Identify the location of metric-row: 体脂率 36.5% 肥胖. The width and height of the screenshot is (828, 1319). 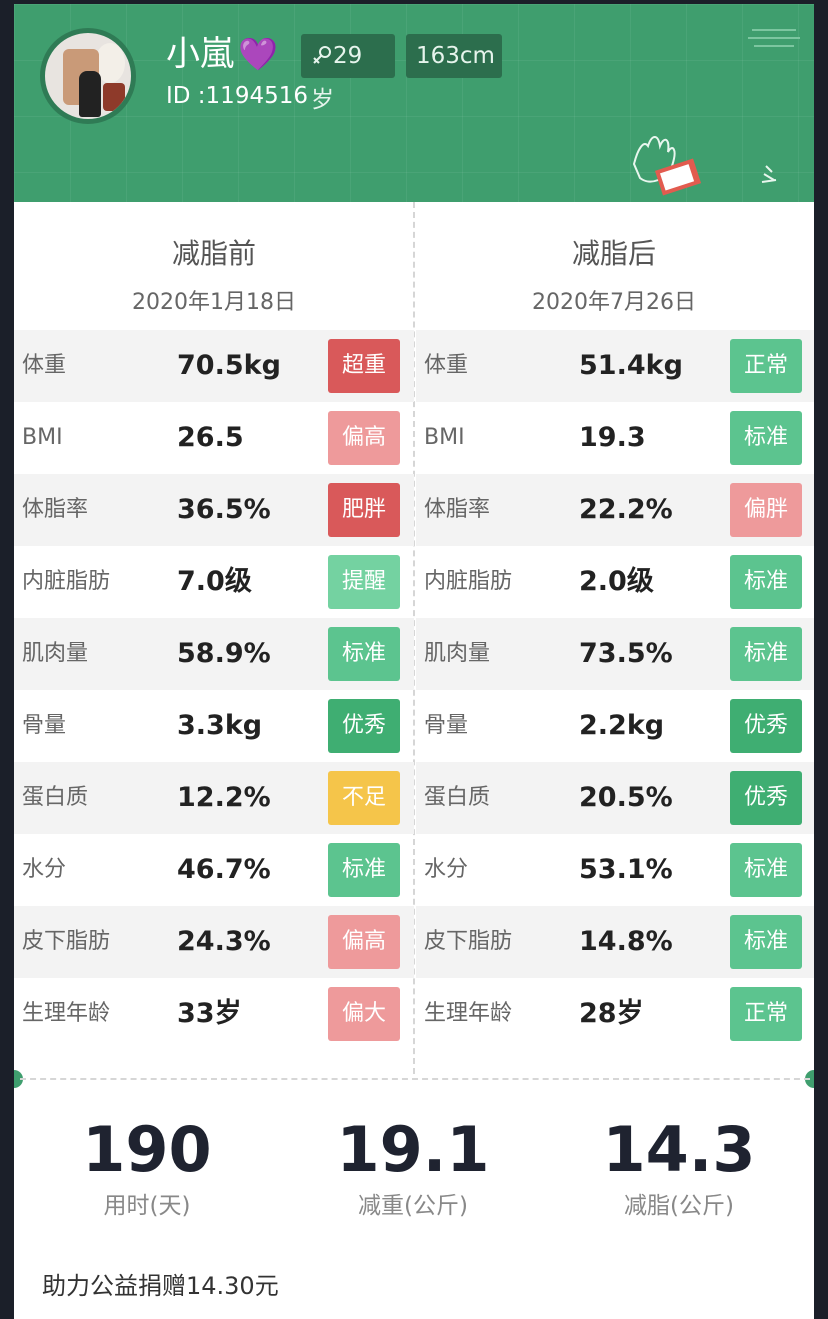
(214, 510).